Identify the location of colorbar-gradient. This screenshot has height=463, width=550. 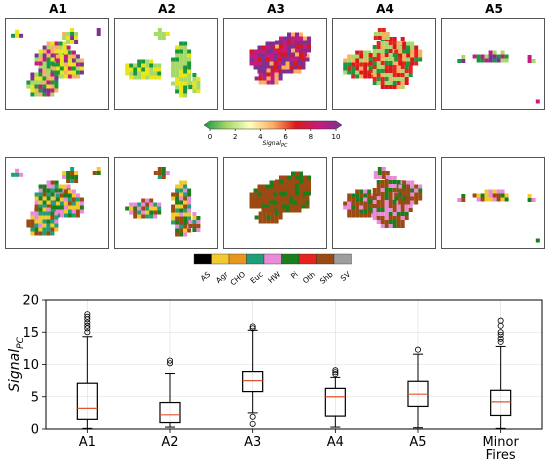
(273, 125).